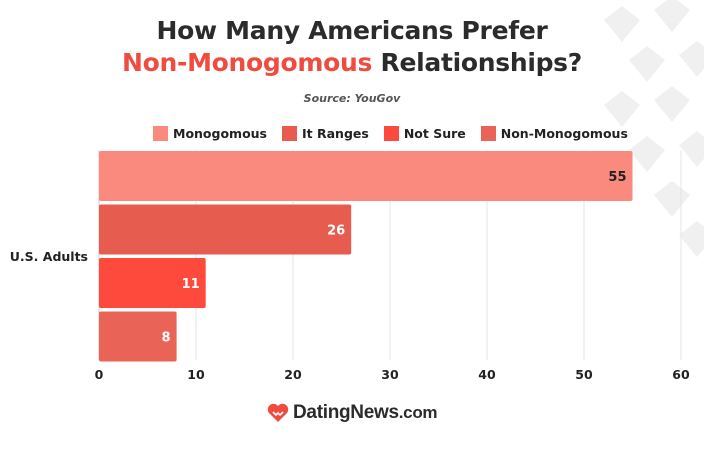 Image resolution: width=704 pixels, height=450 pixels. I want to click on legend-item-non-monogomous: Non-Monogomous, so click(554, 133).